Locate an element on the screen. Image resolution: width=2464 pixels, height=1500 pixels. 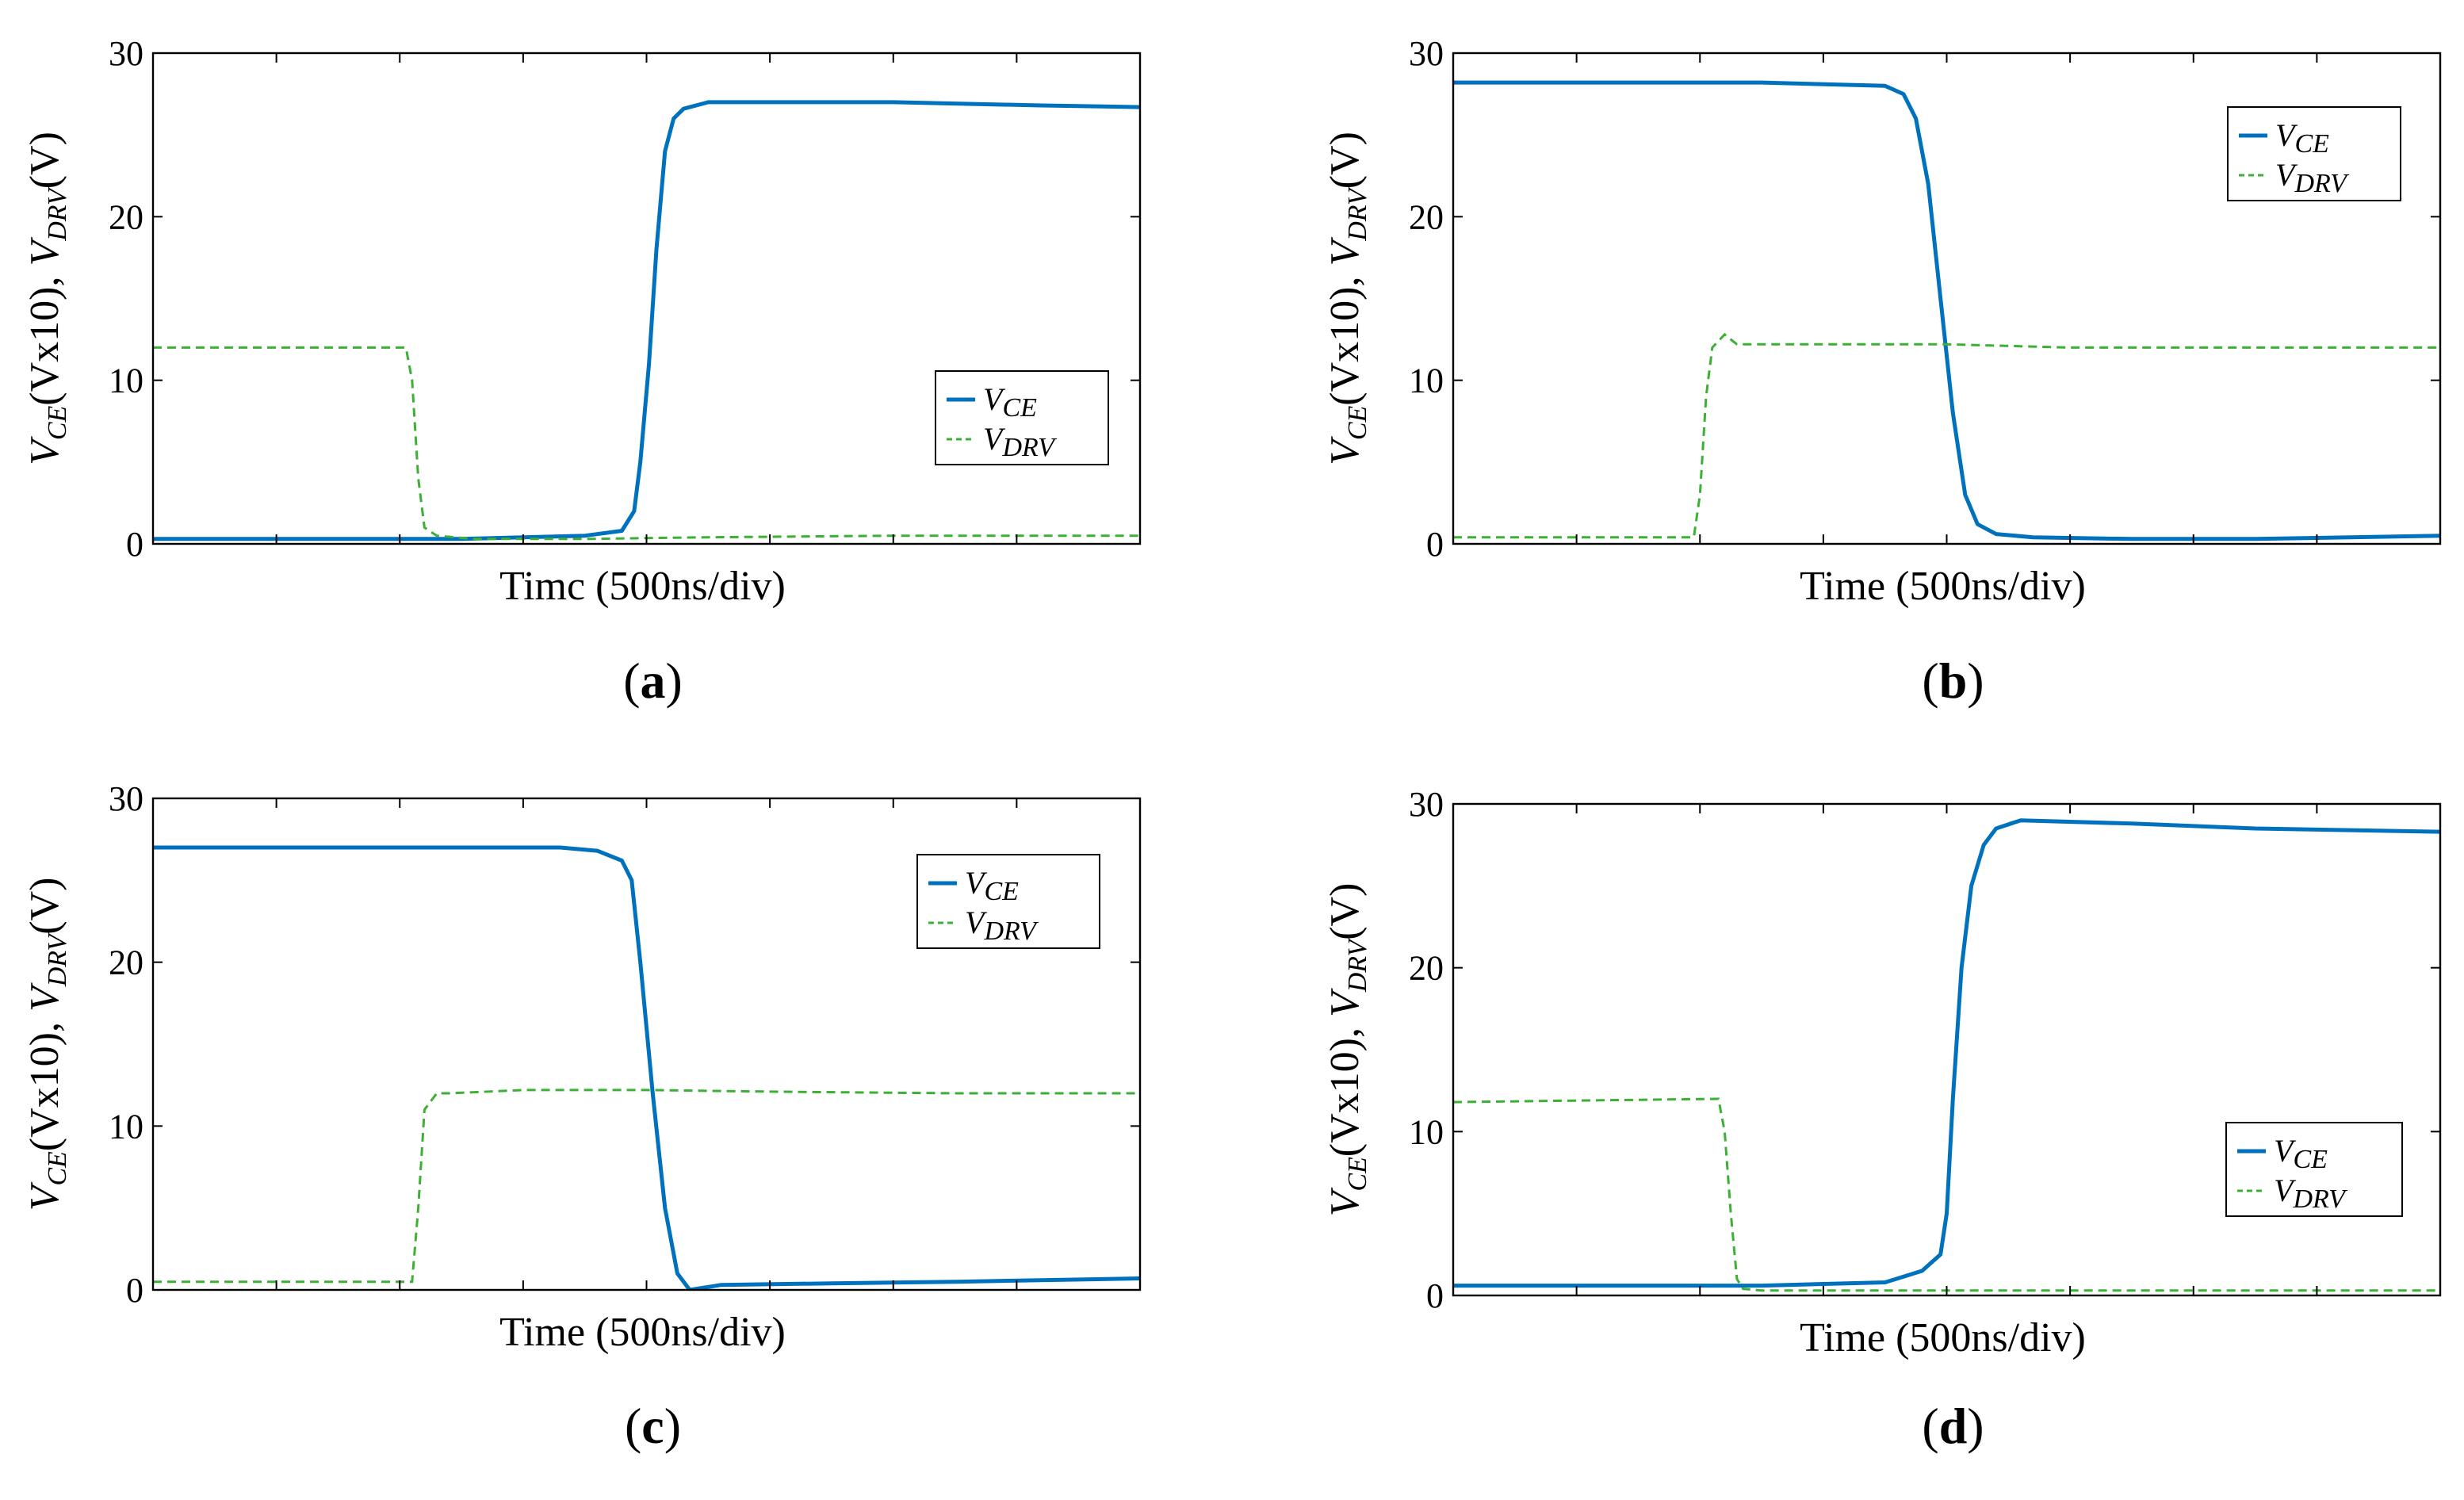
x-axis-label: Timc (500ns/div) is located at coordinates (642, 586).